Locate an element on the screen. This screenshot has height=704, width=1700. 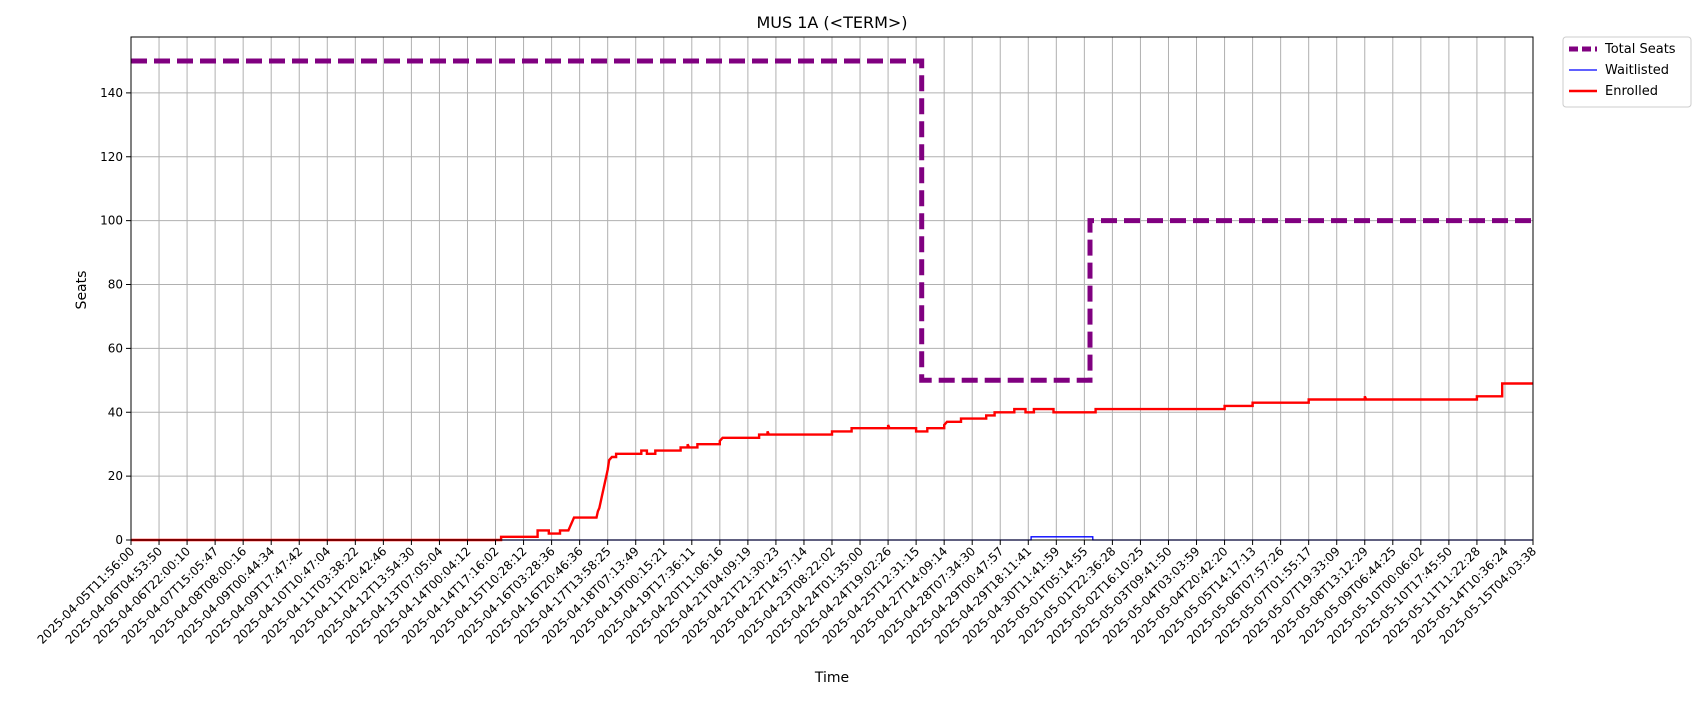
y-tick-label: 100 is located at coordinates (111, 221).